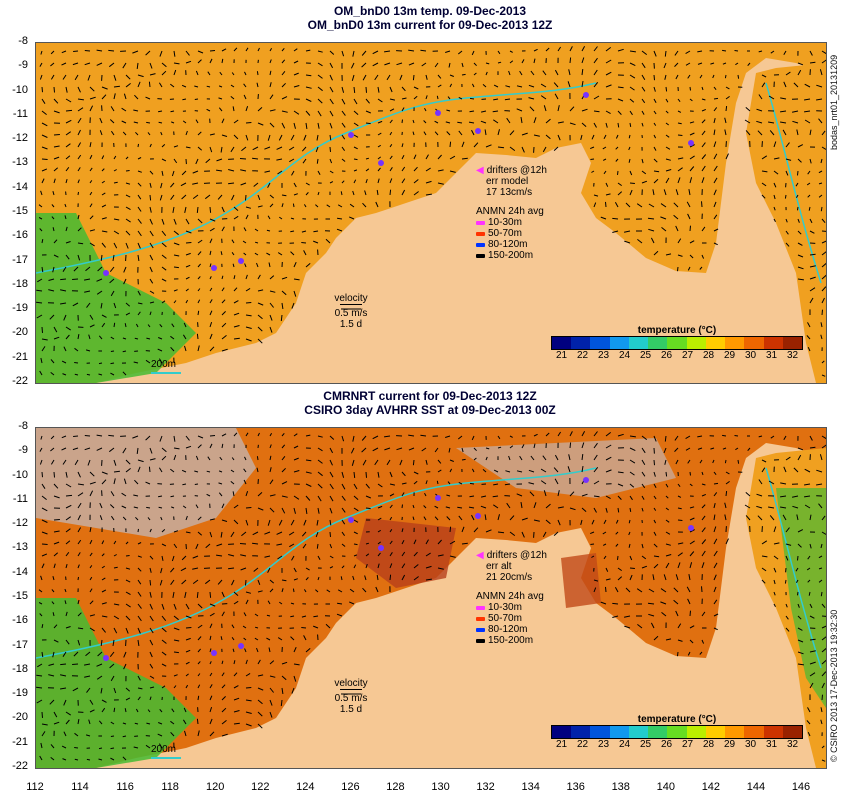 Image resolution: width=850 pixels, height=800 pixels. What do you see at coordinates (687, 355) in the screenshot?
I see `colorbar-tick-label: 27` at bounding box center [687, 355].